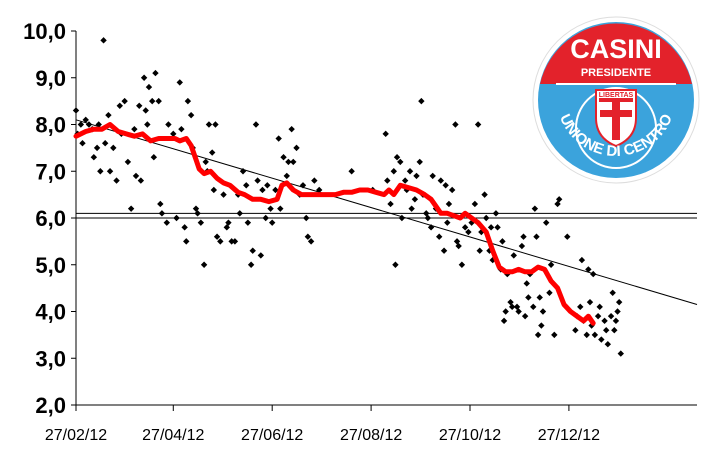  What do you see at coordinates (44, 31) in the screenshot?
I see `y-tick-label: 10,0` at bounding box center [44, 31].